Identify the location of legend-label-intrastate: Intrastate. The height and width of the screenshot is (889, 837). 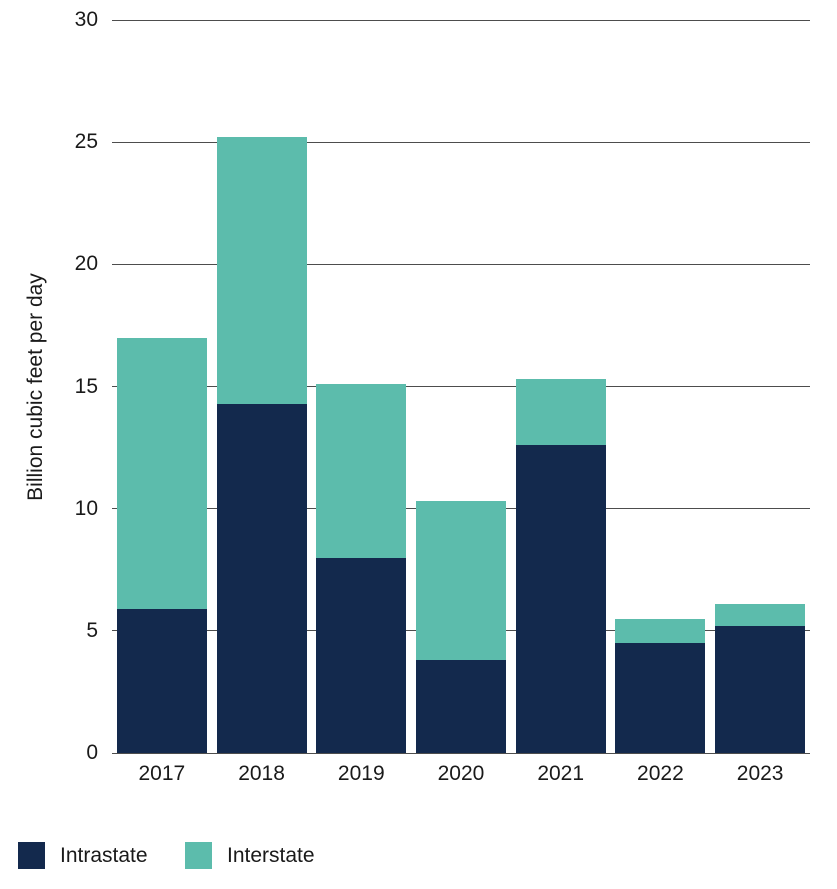
(104, 855).